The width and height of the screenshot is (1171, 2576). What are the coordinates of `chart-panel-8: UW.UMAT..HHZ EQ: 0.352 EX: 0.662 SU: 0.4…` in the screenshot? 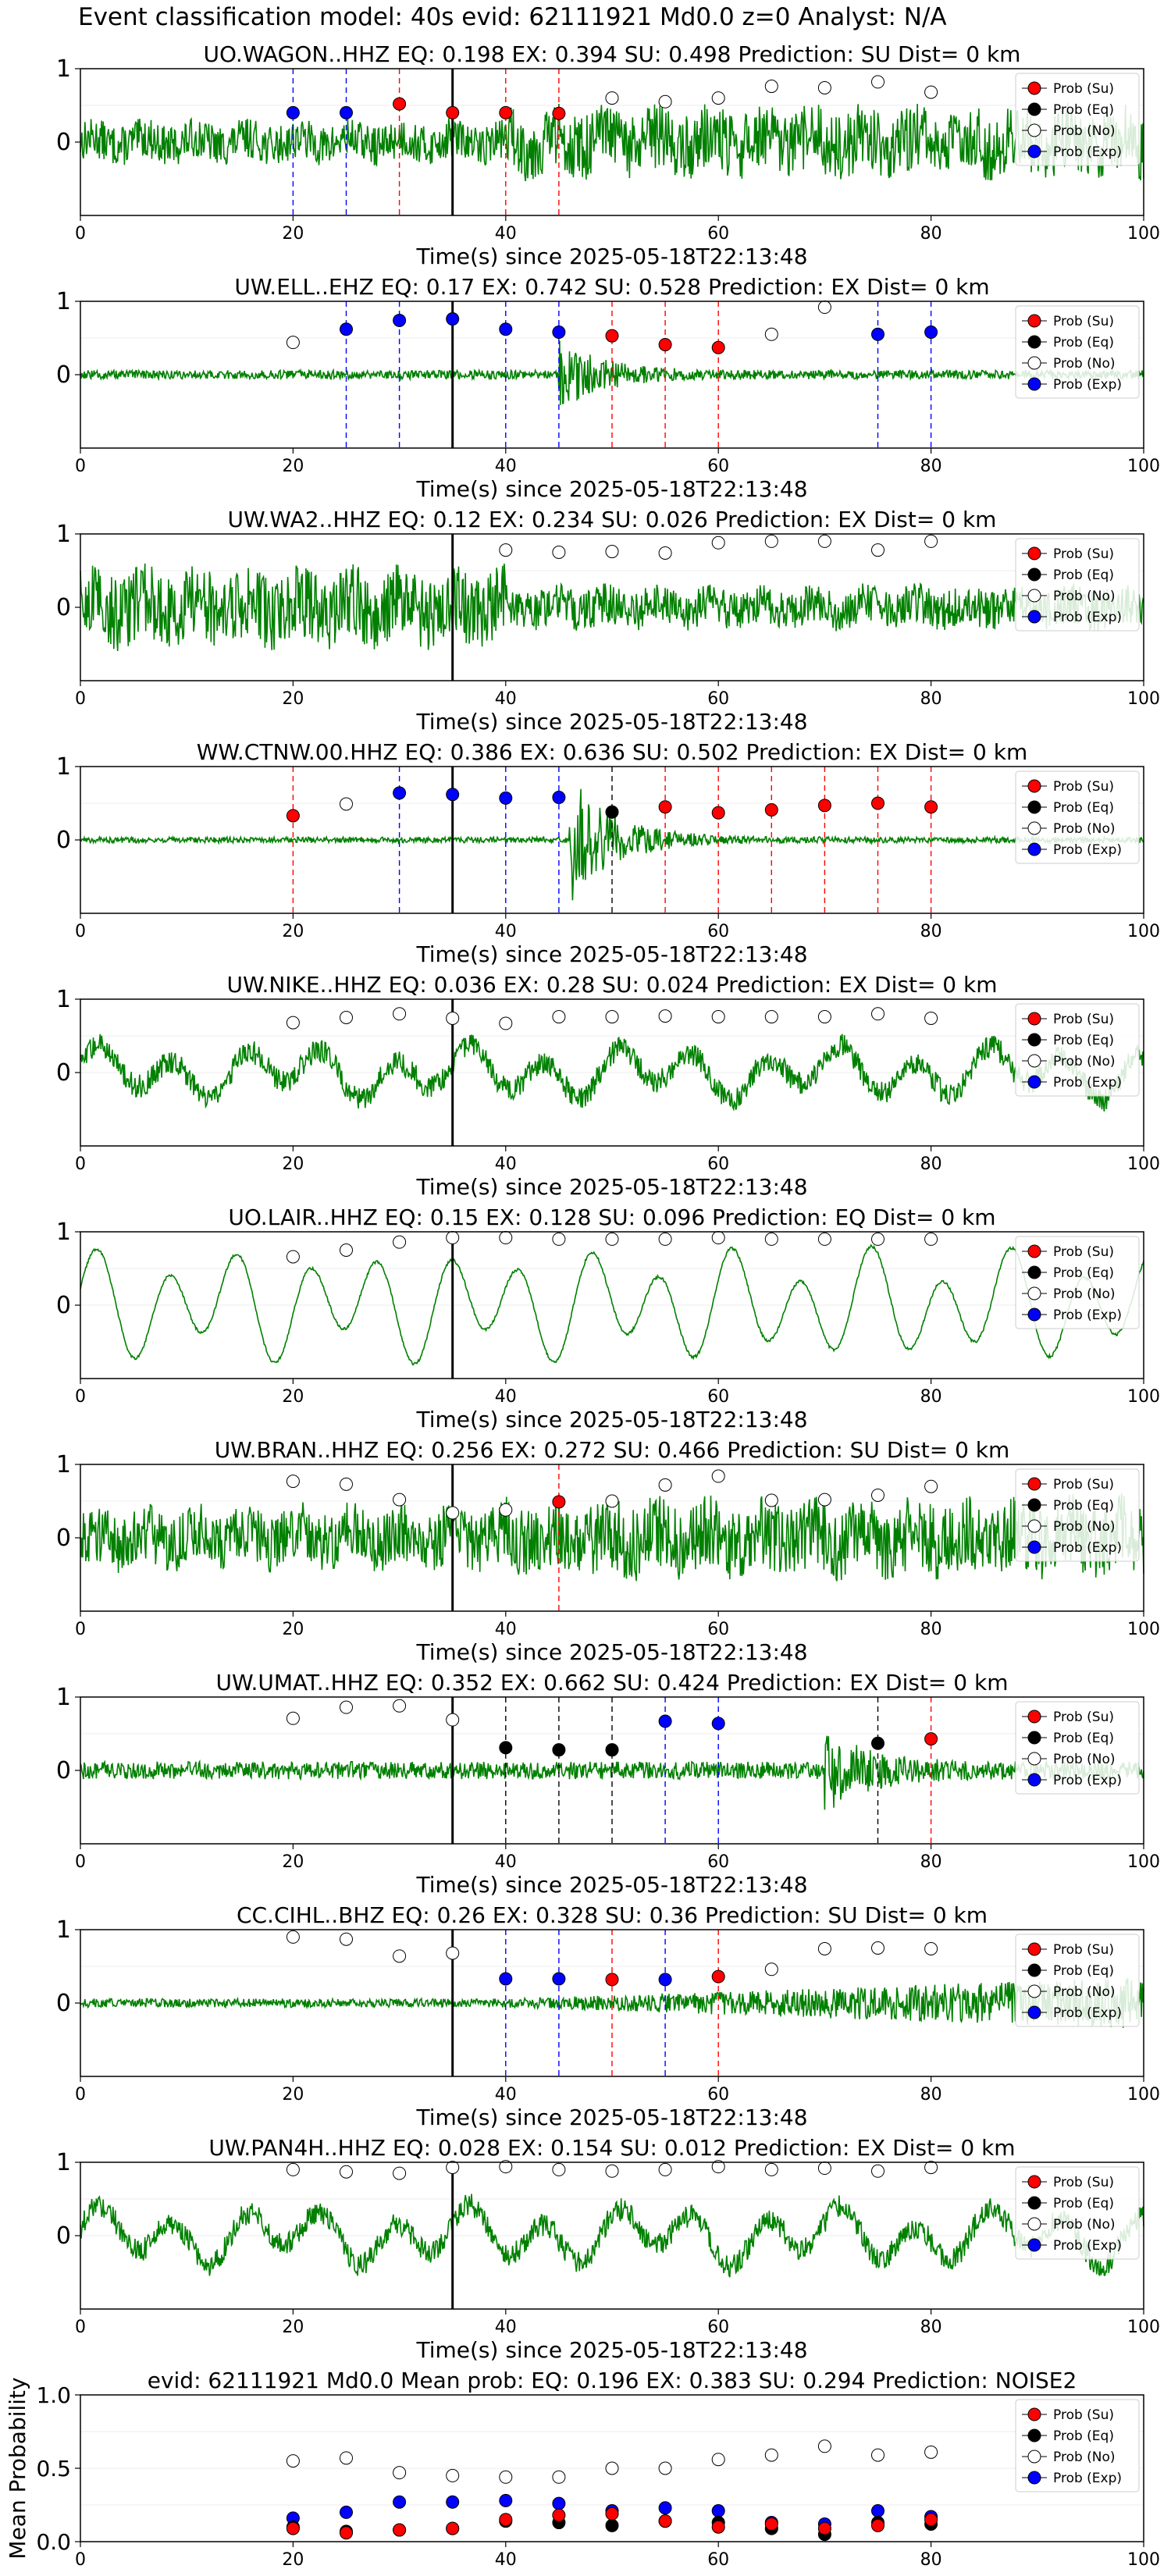 It's located at (608, 1784).